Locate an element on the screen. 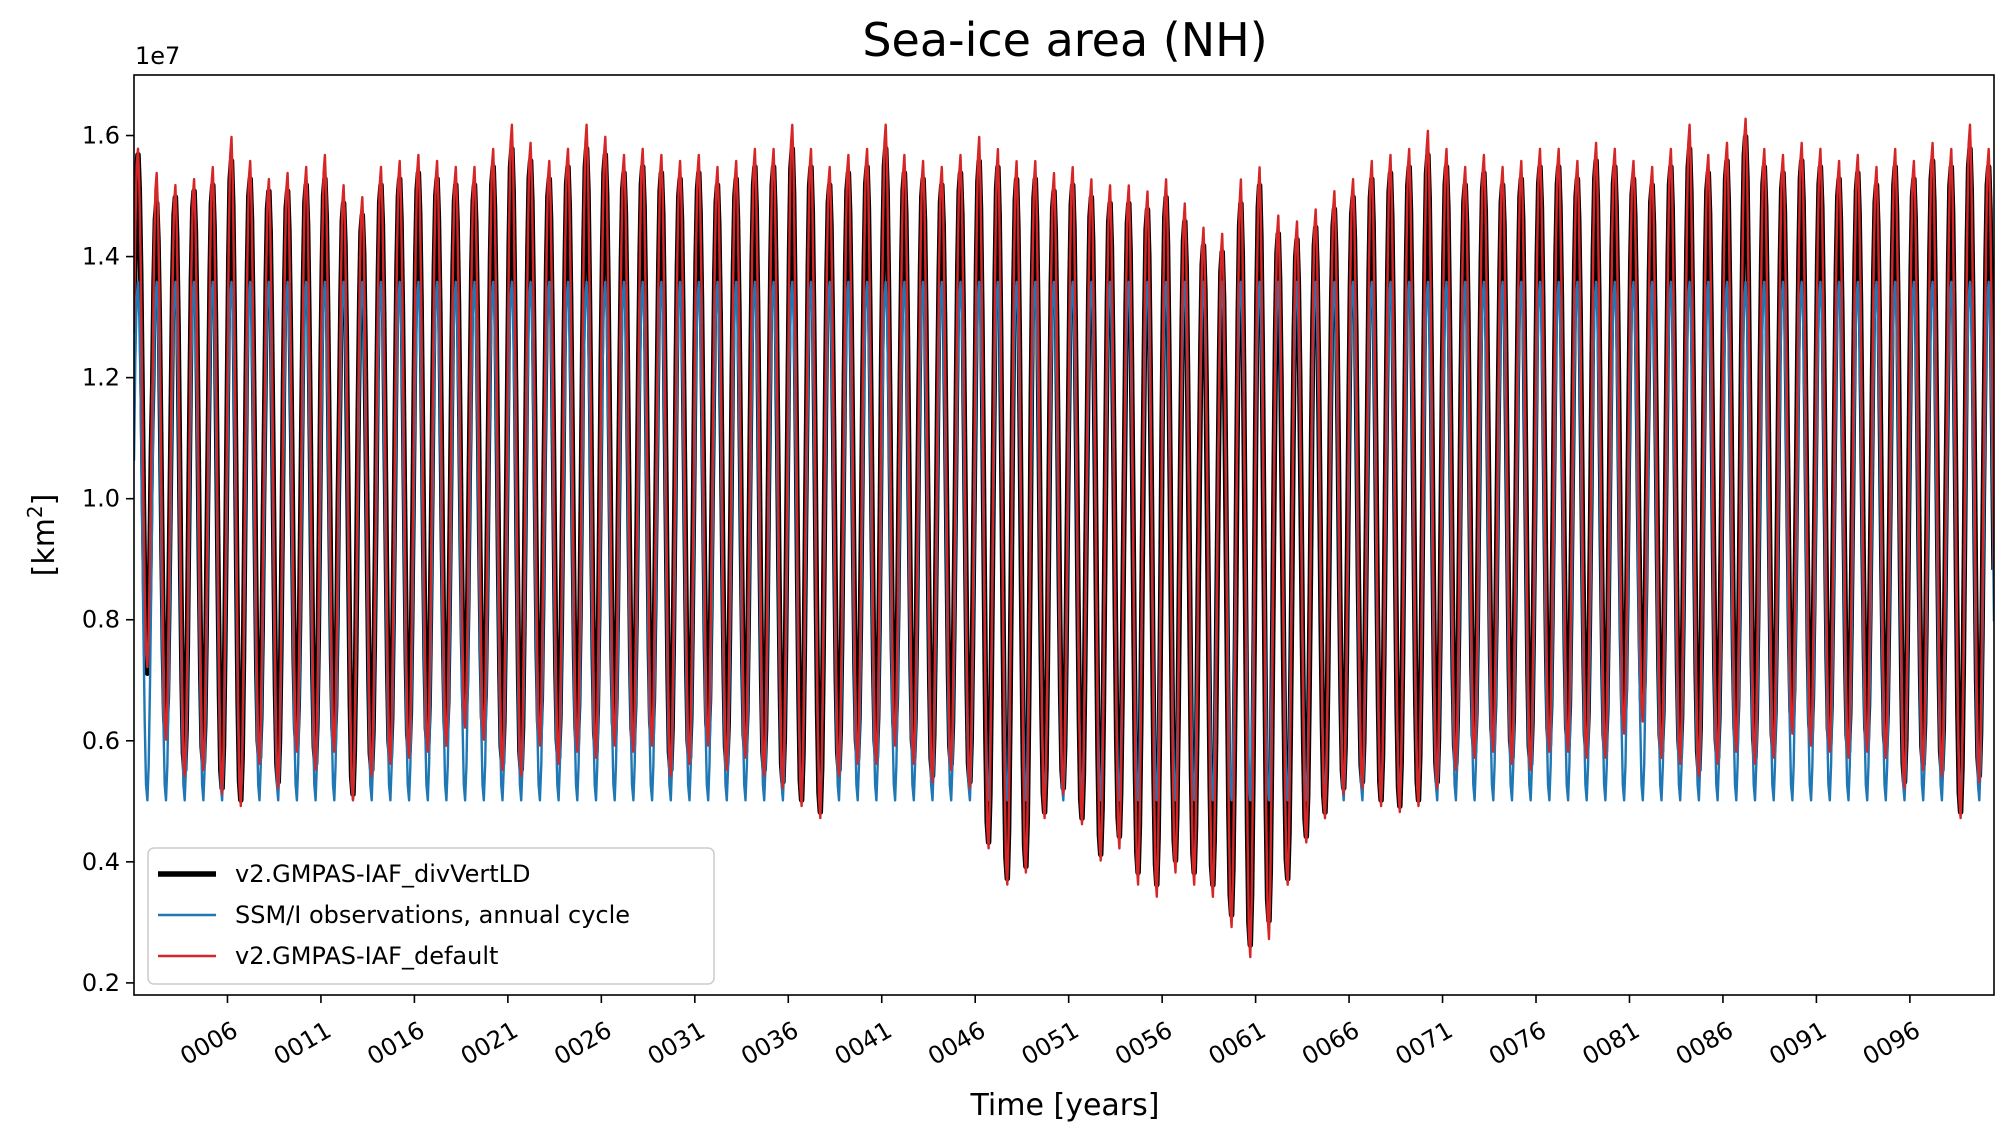  legend-label-default: v2.GMPAS-IAF_default is located at coordinates (366, 956).